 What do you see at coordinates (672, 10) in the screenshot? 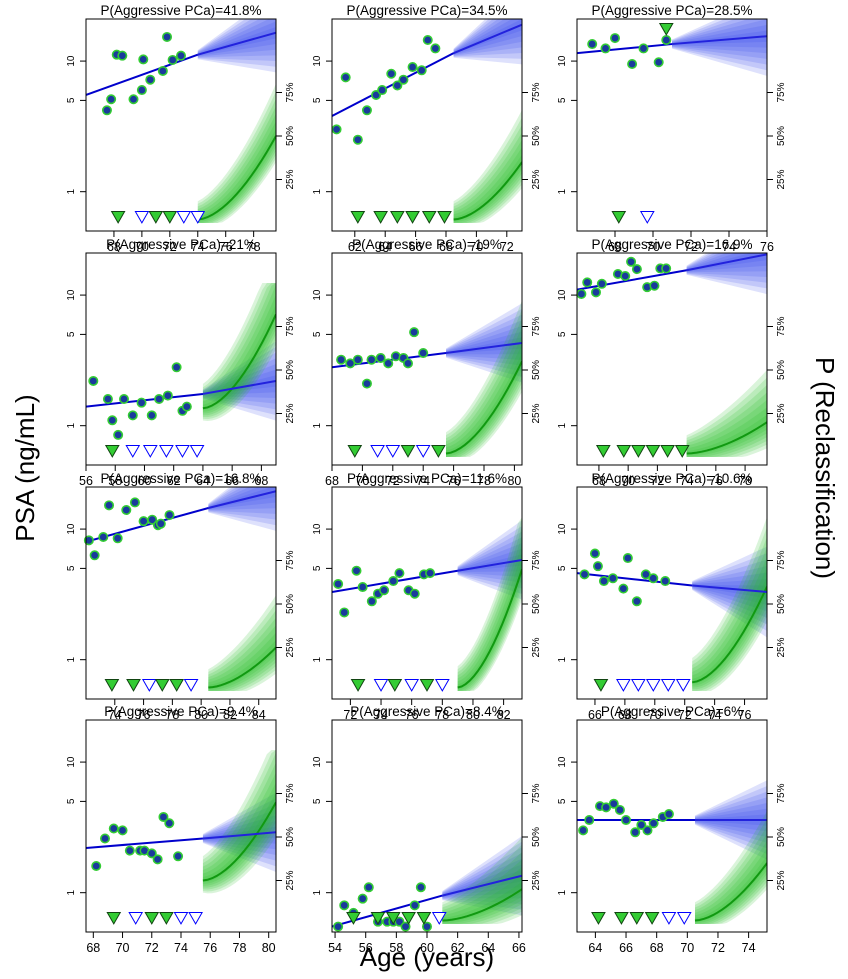
I see `panel-title: P(Aggressive PCa)=28.5%` at bounding box center [672, 10].